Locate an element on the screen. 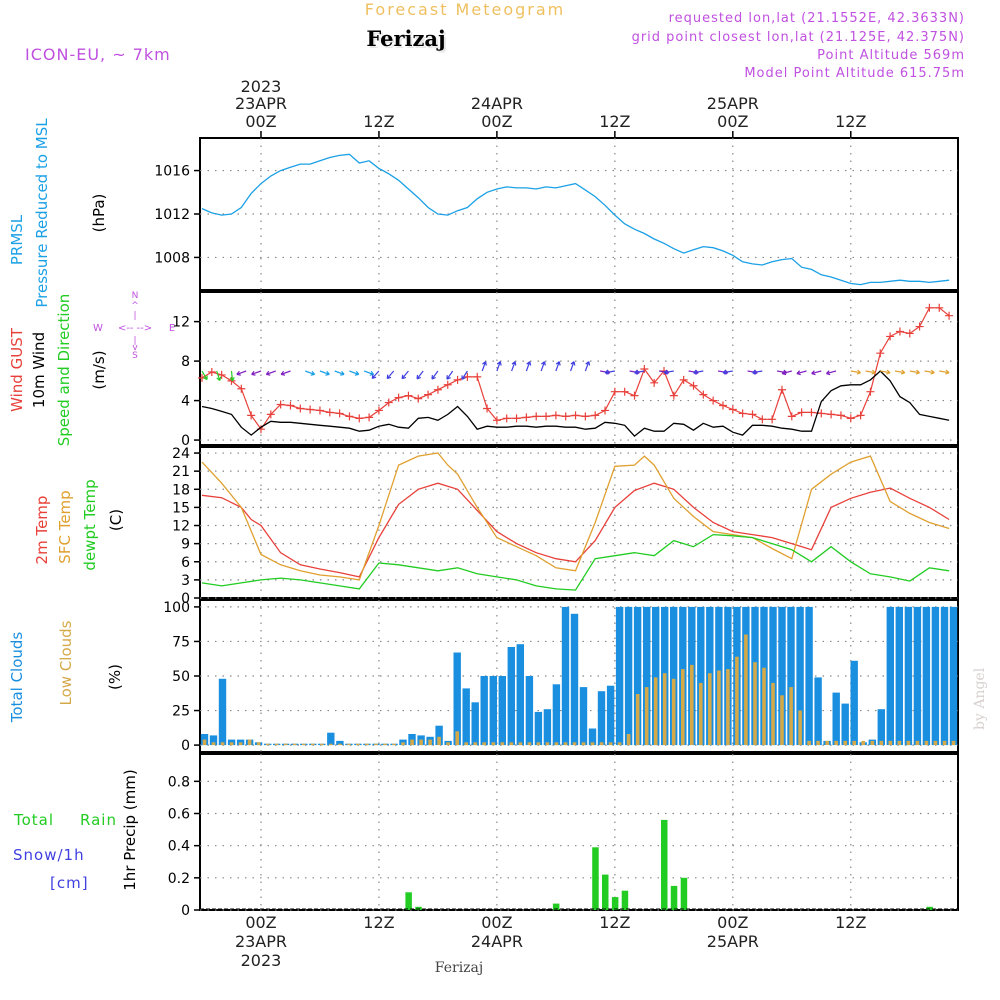 Image resolution: width=1000 pixels, height=1000 pixels. precip-labels: Total Rain Snow/1h [cm] 1hr Precip (mm) is located at coordinates (76, 830).